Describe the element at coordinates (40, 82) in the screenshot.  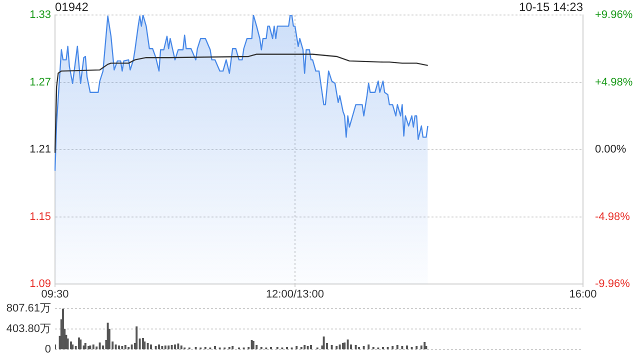
I see `y-tick-label: 1.27` at that location.